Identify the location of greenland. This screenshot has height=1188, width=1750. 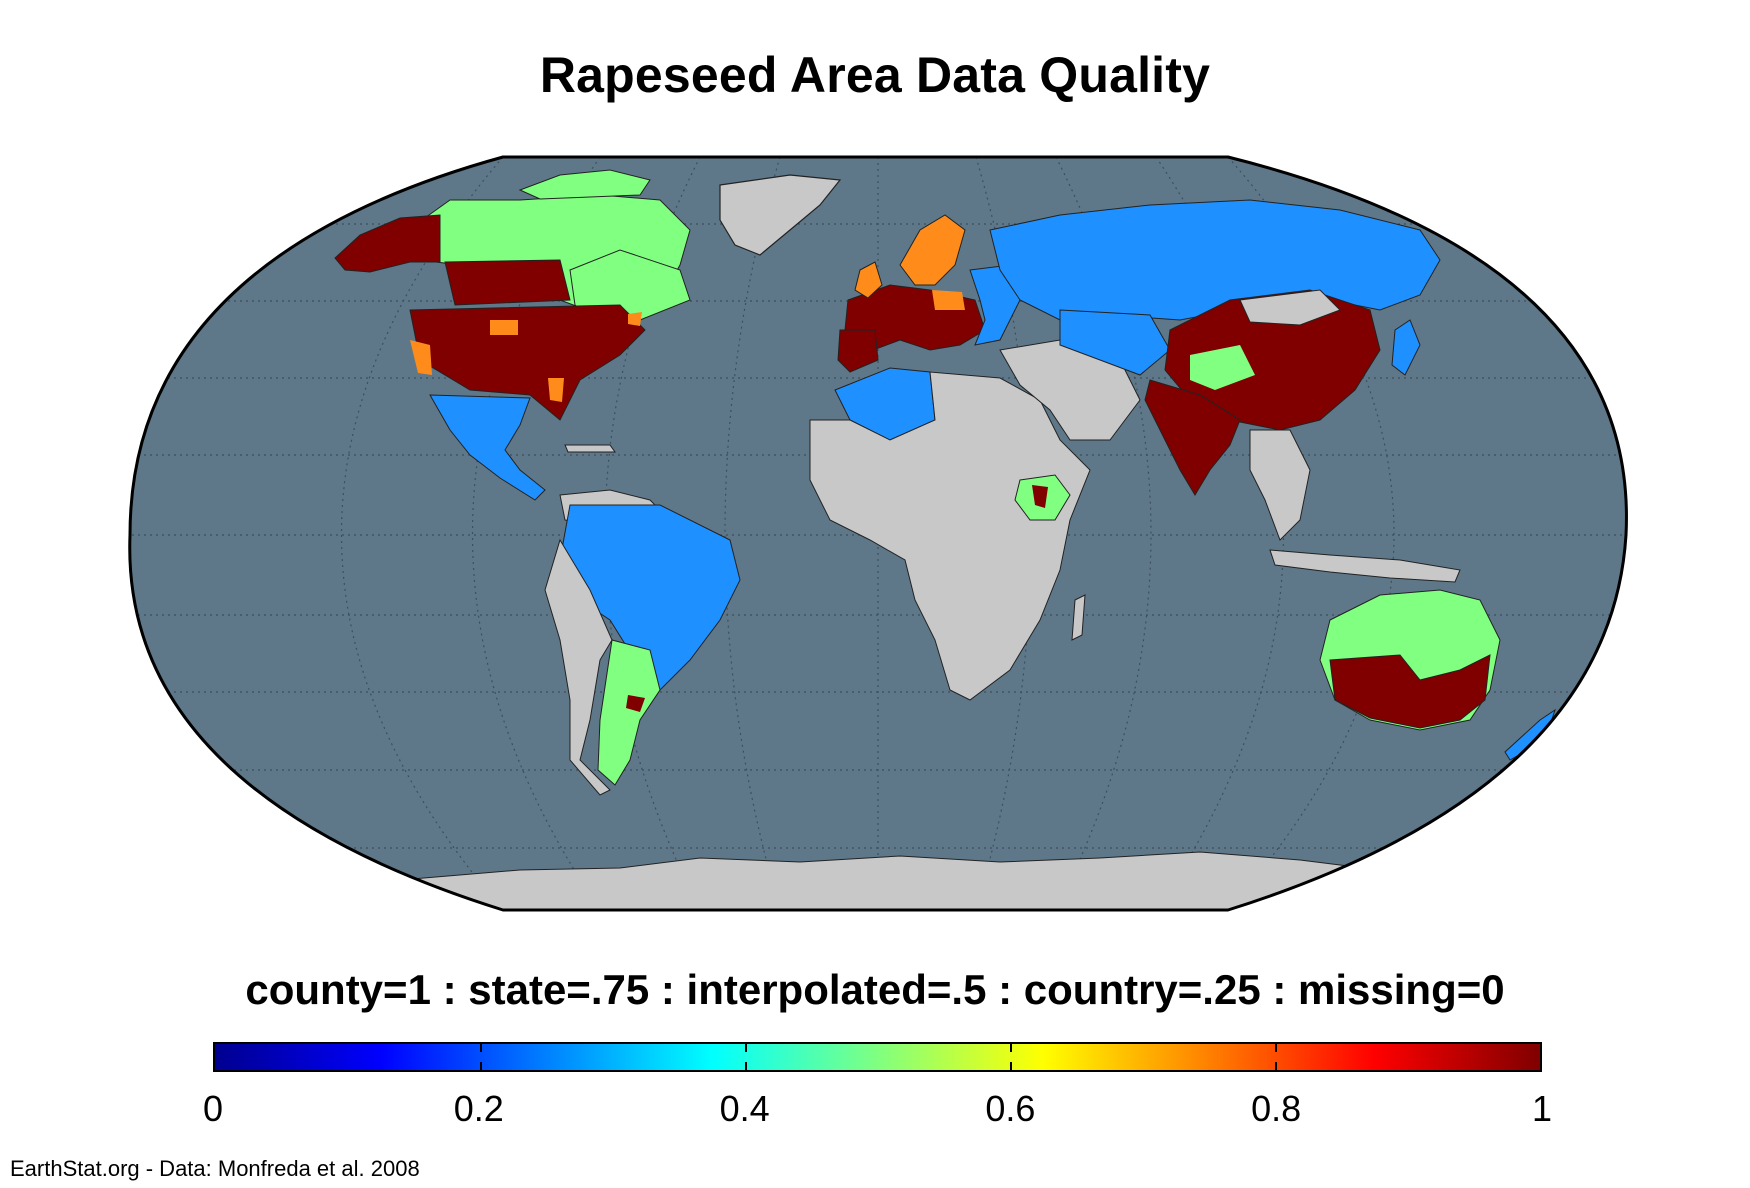
(780, 215).